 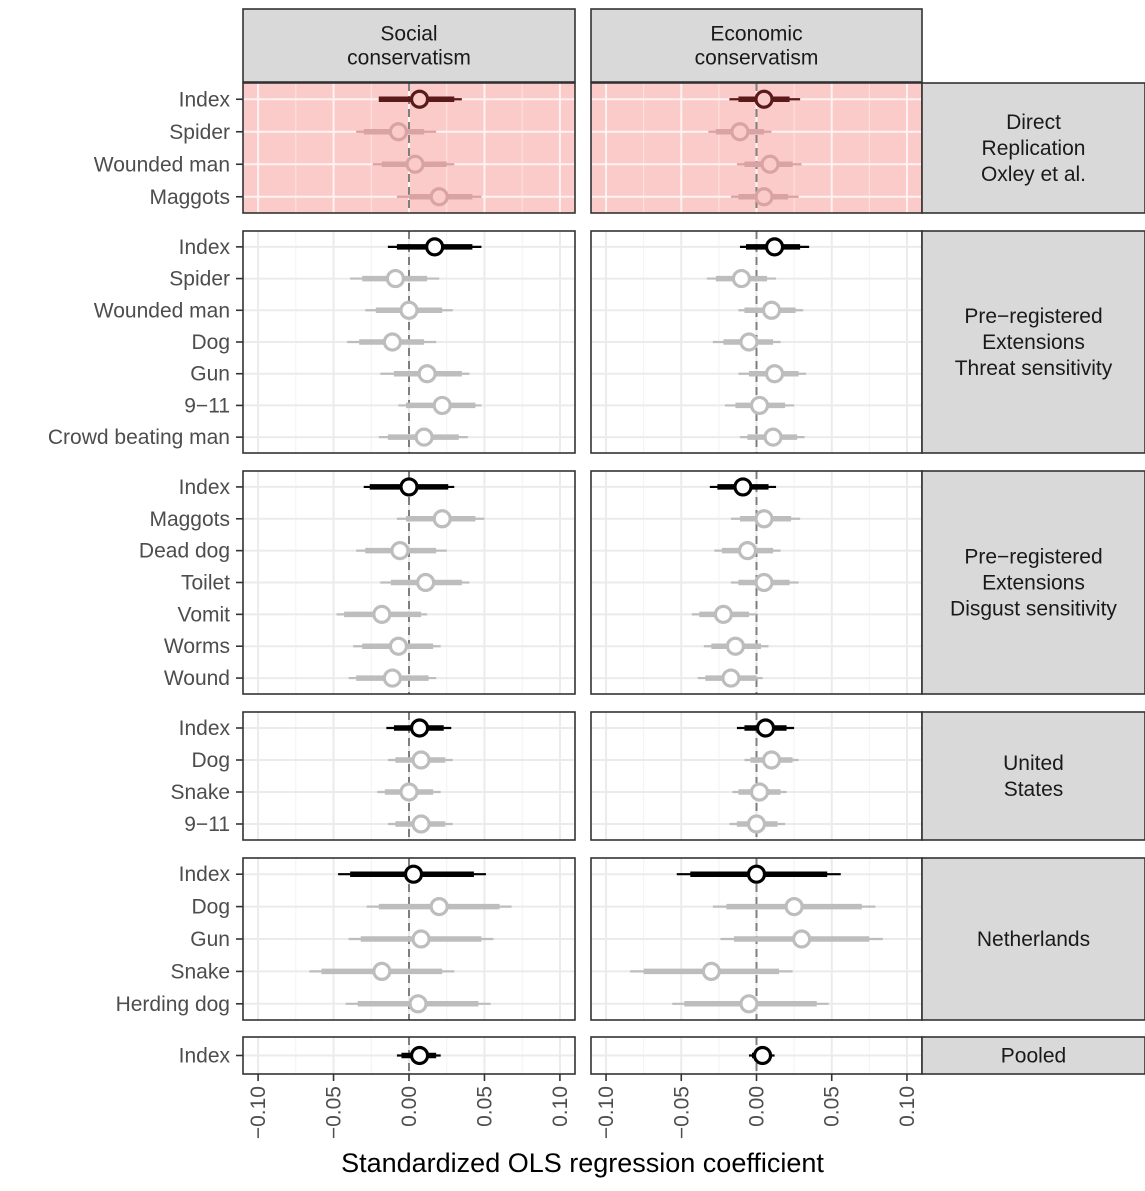 I want to click on row-strip-label: Direct Replication Oxley et al., so click(x=1033, y=148).